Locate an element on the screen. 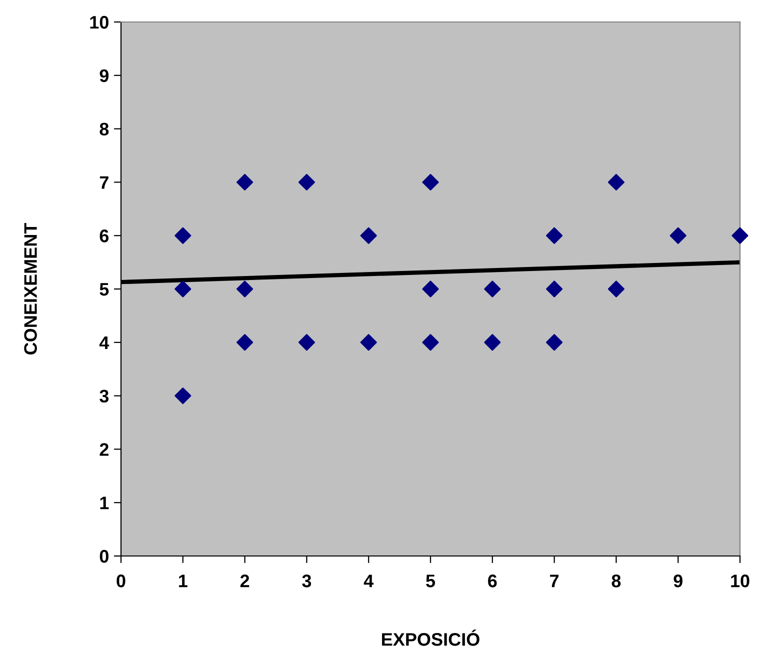 Image resolution: width=760 pixels, height=661 pixels. y-tick-label: 1 is located at coordinates (104, 503).